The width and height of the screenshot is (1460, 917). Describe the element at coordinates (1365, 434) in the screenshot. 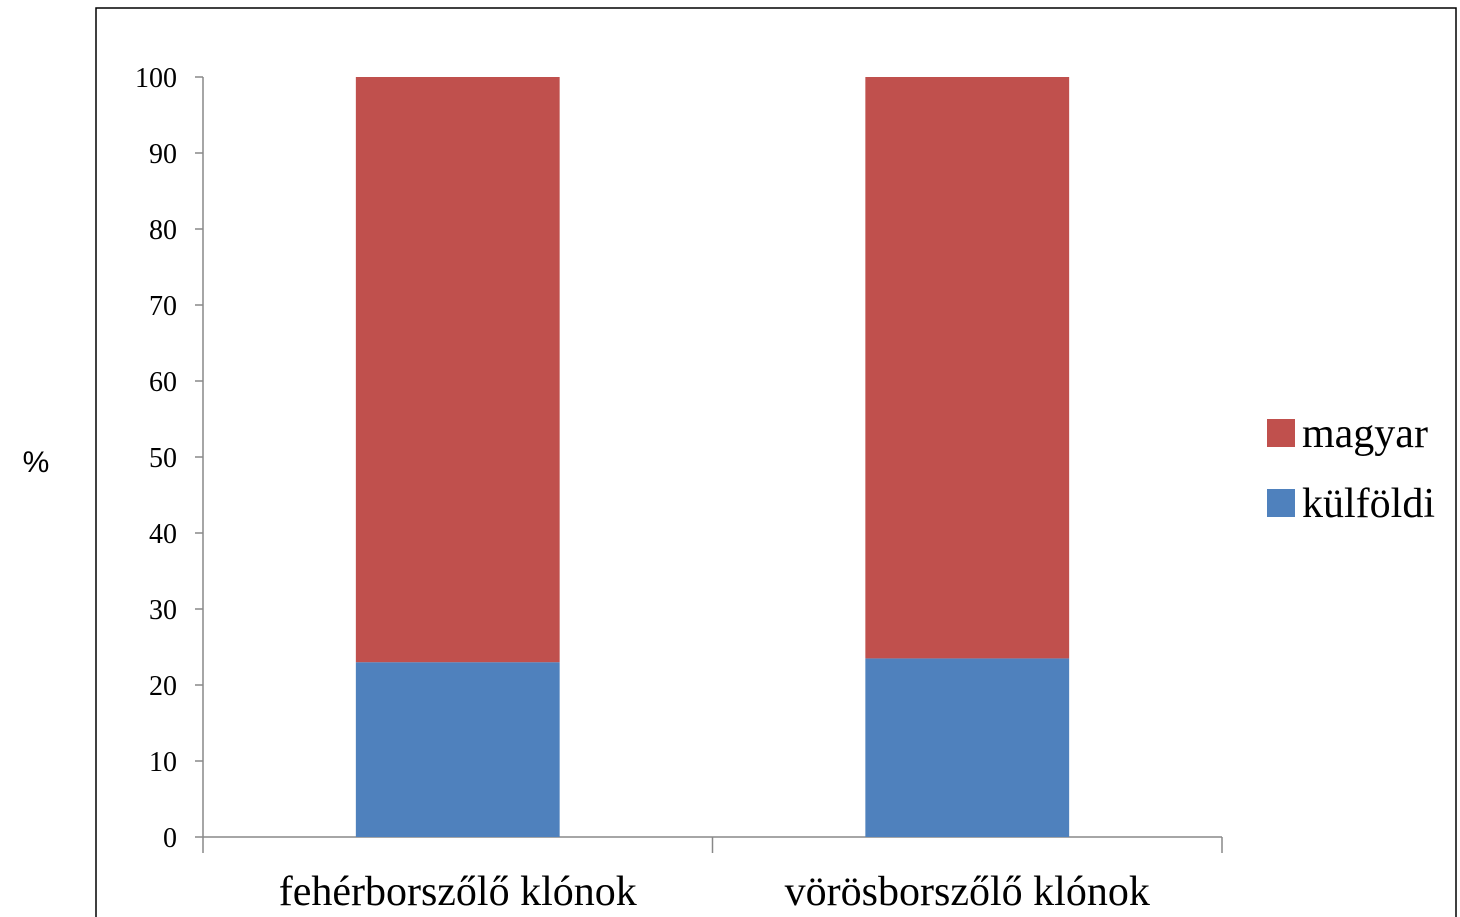

I see `legend-label: magyar` at that location.